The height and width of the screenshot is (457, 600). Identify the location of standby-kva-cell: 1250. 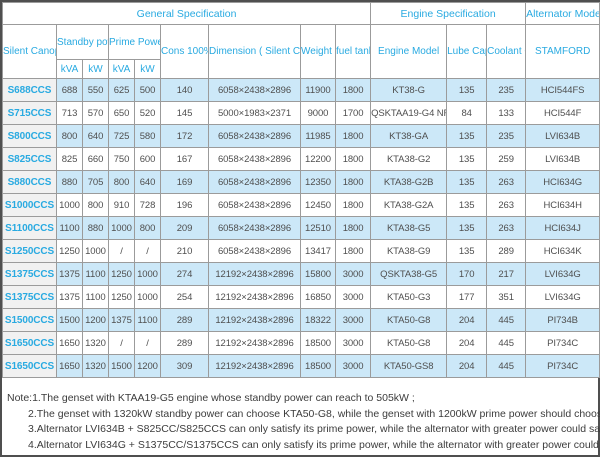
(69, 251).